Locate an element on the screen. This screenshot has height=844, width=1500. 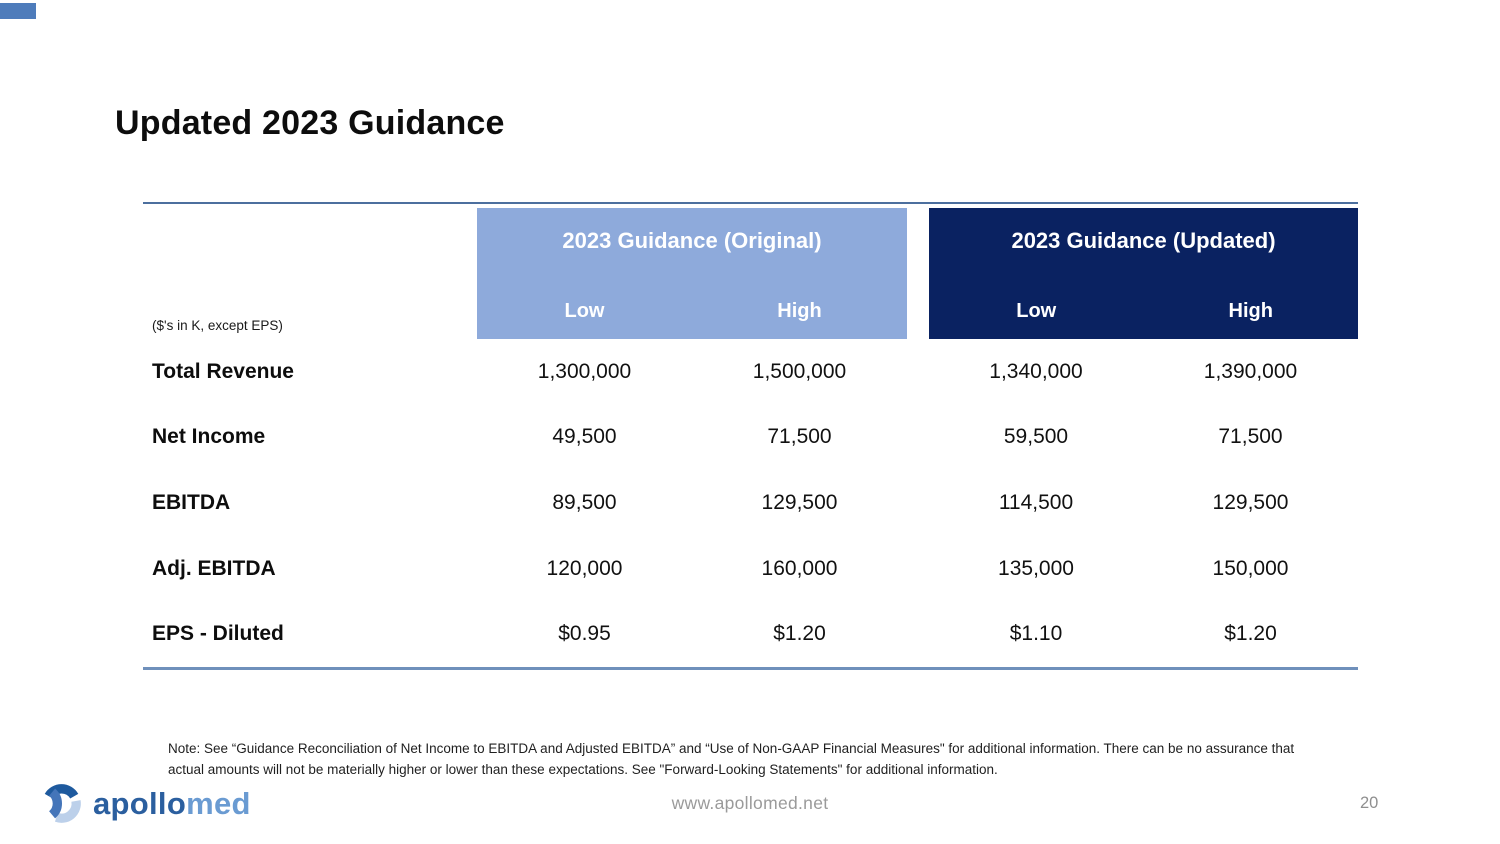
row-label: EBITDA is located at coordinates (191, 502).